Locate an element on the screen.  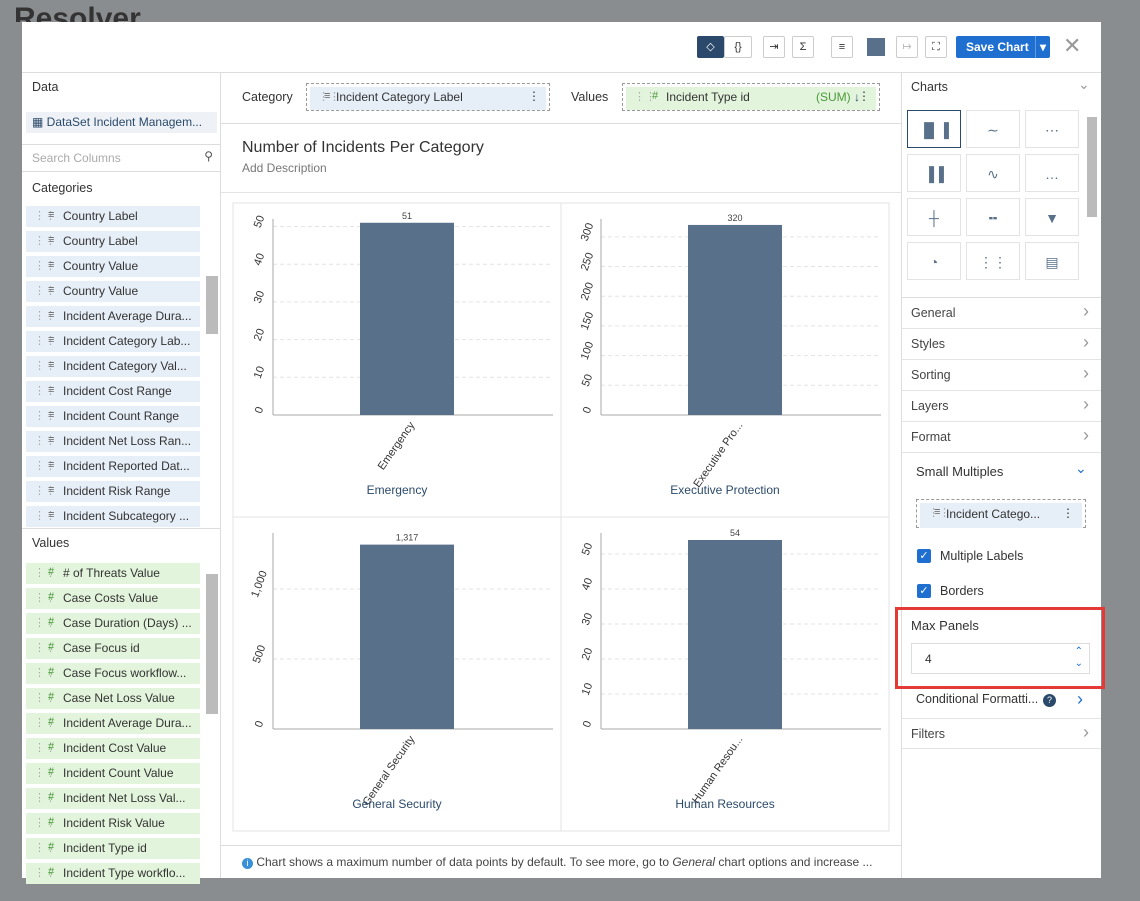
bar is located at coordinates (407, 319).